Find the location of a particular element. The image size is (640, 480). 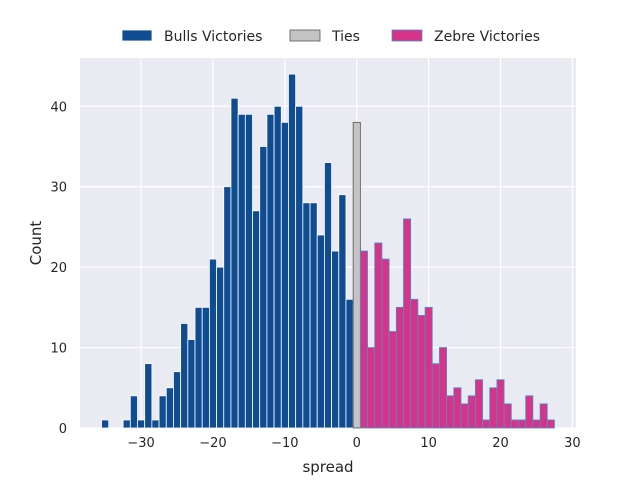

x-tick-labels: −30 −20 −10 0 10 20 30 is located at coordinates (353, 443).